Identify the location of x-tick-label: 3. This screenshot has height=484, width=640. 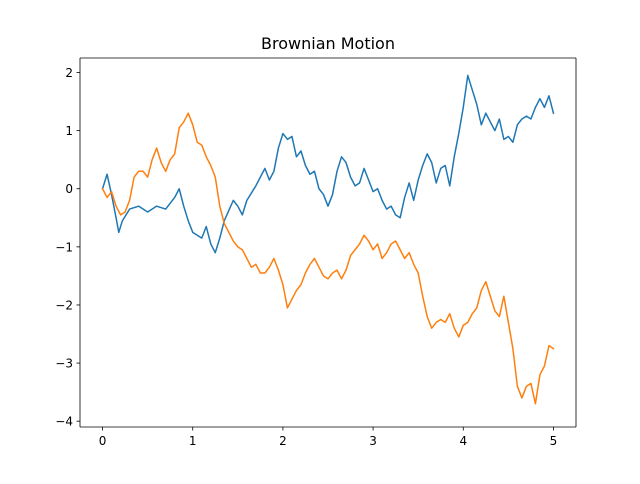
(373, 441).